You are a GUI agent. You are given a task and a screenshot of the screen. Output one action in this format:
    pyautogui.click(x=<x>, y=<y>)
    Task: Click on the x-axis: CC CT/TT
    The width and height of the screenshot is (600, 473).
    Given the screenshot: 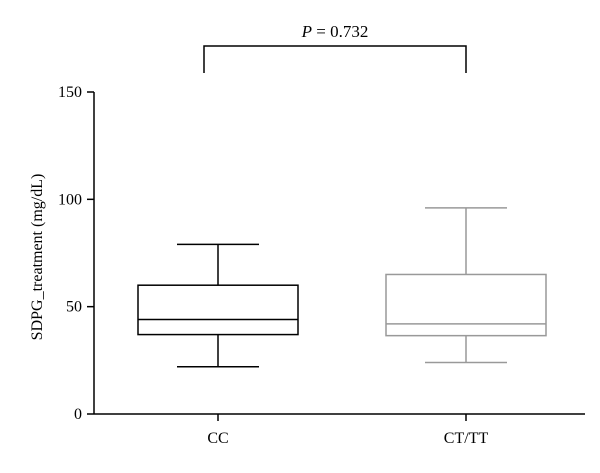 What is the action you would take?
    pyautogui.click(x=339, y=430)
    